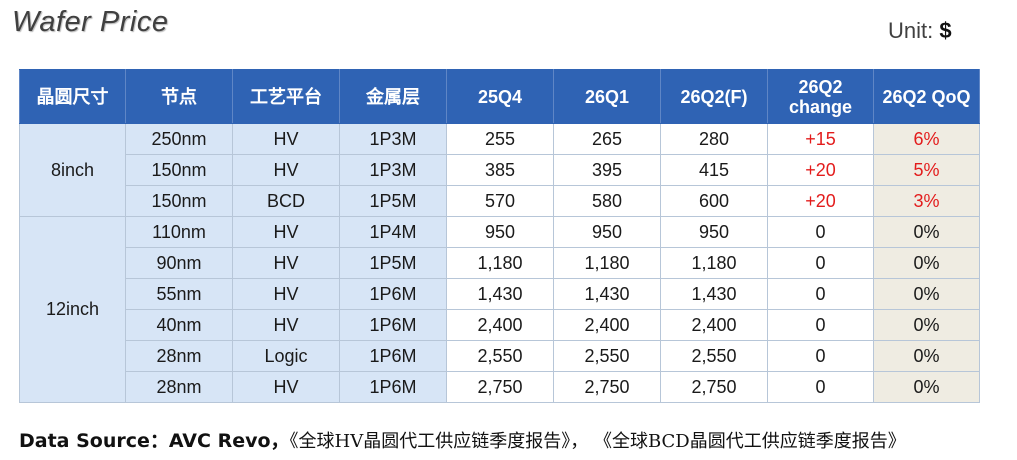 The width and height of the screenshot is (1017, 460). I want to click on price-25q4-cell: 2,550, so click(500, 356).